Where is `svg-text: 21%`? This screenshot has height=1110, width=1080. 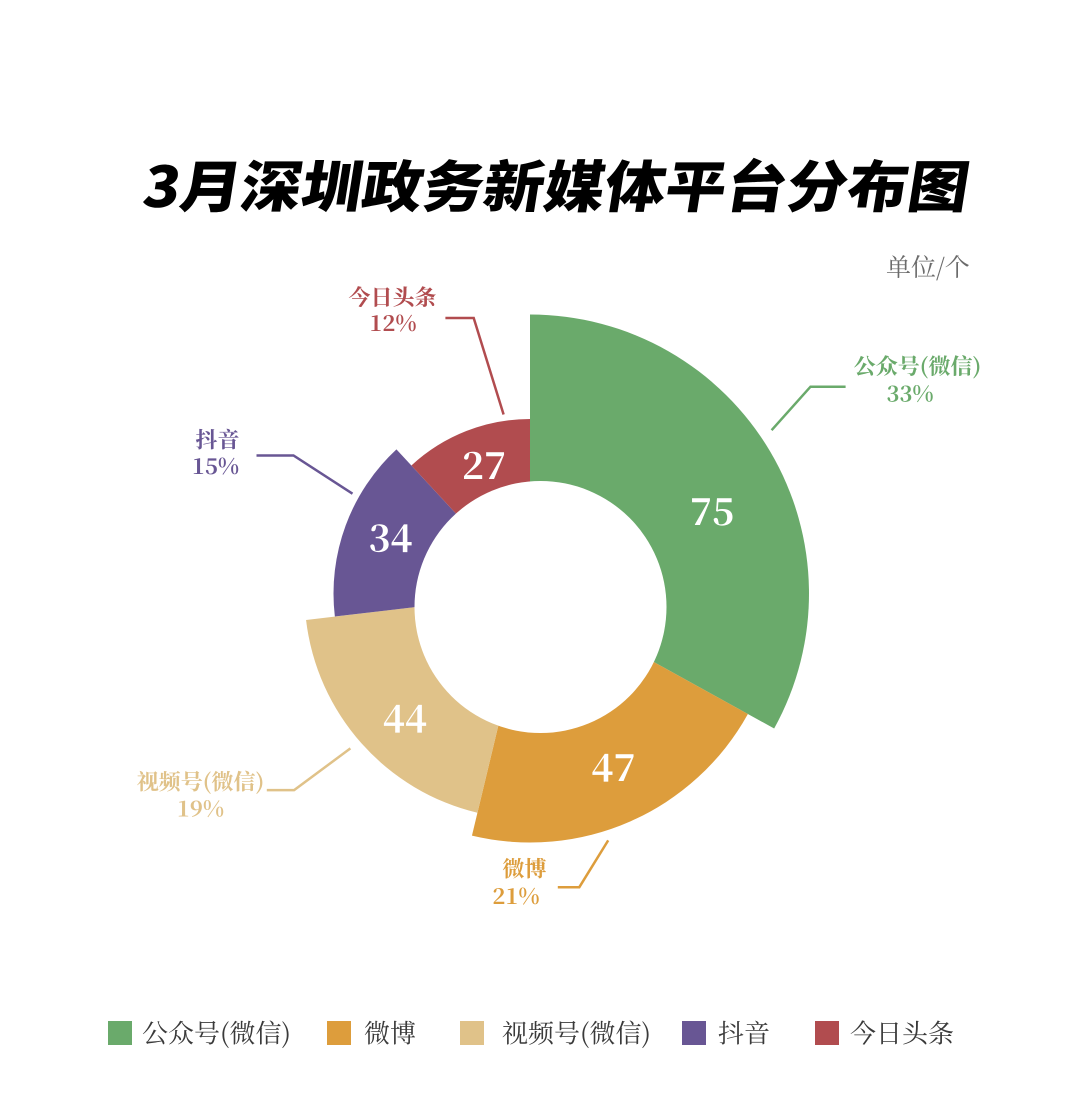 svg-text: 21% is located at coordinates (515, 895).